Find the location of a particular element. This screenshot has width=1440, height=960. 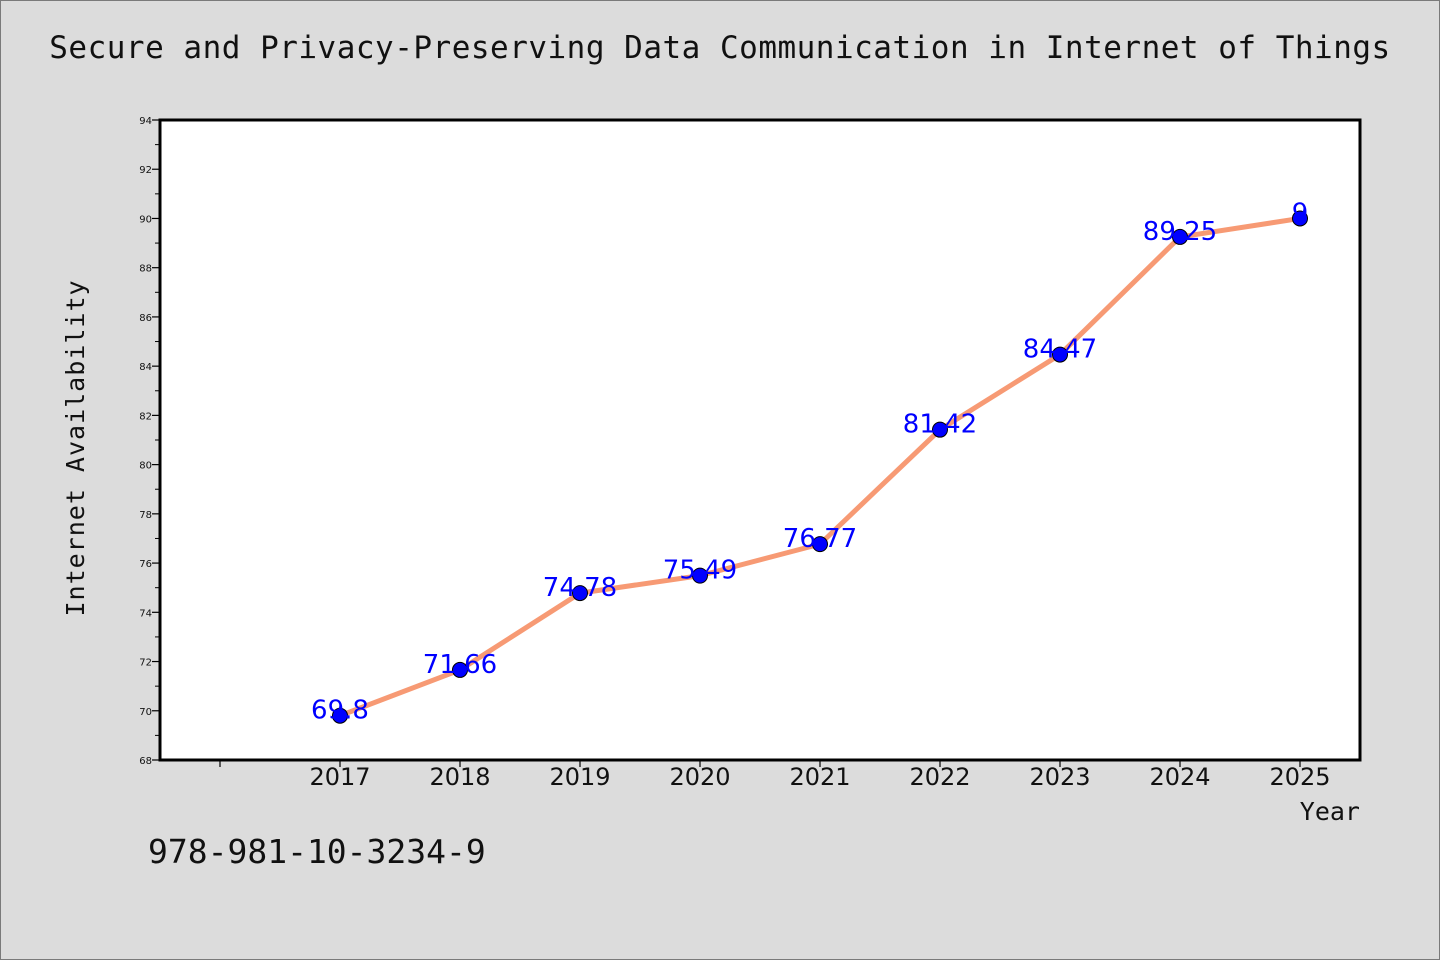

data-label: 81.42 is located at coordinates (940, 425).